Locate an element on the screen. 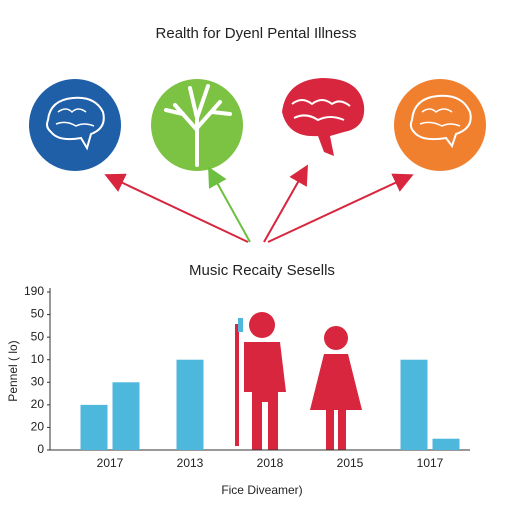 This screenshot has width=512, height=512. x-tick-label: 2015 is located at coordinates (350, 463).